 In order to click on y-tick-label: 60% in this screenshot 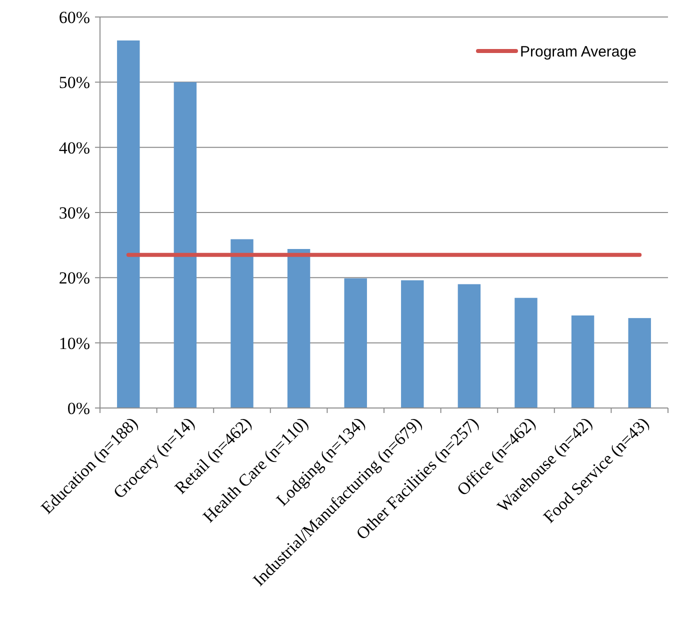, I will do `click(74, 17)`.